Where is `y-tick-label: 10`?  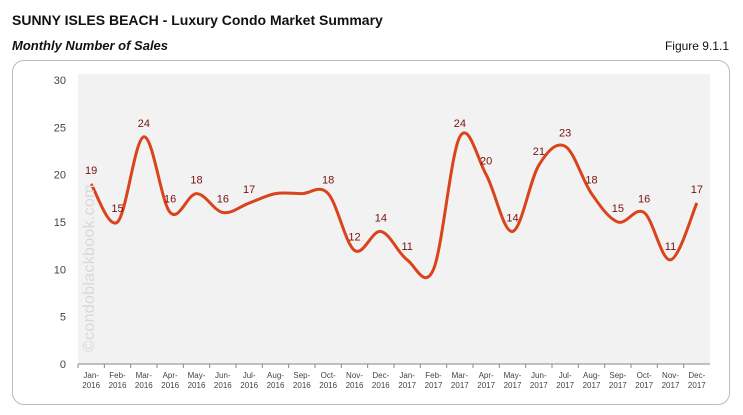
y-tick-label: 10 is located at coordinates (60, 270).